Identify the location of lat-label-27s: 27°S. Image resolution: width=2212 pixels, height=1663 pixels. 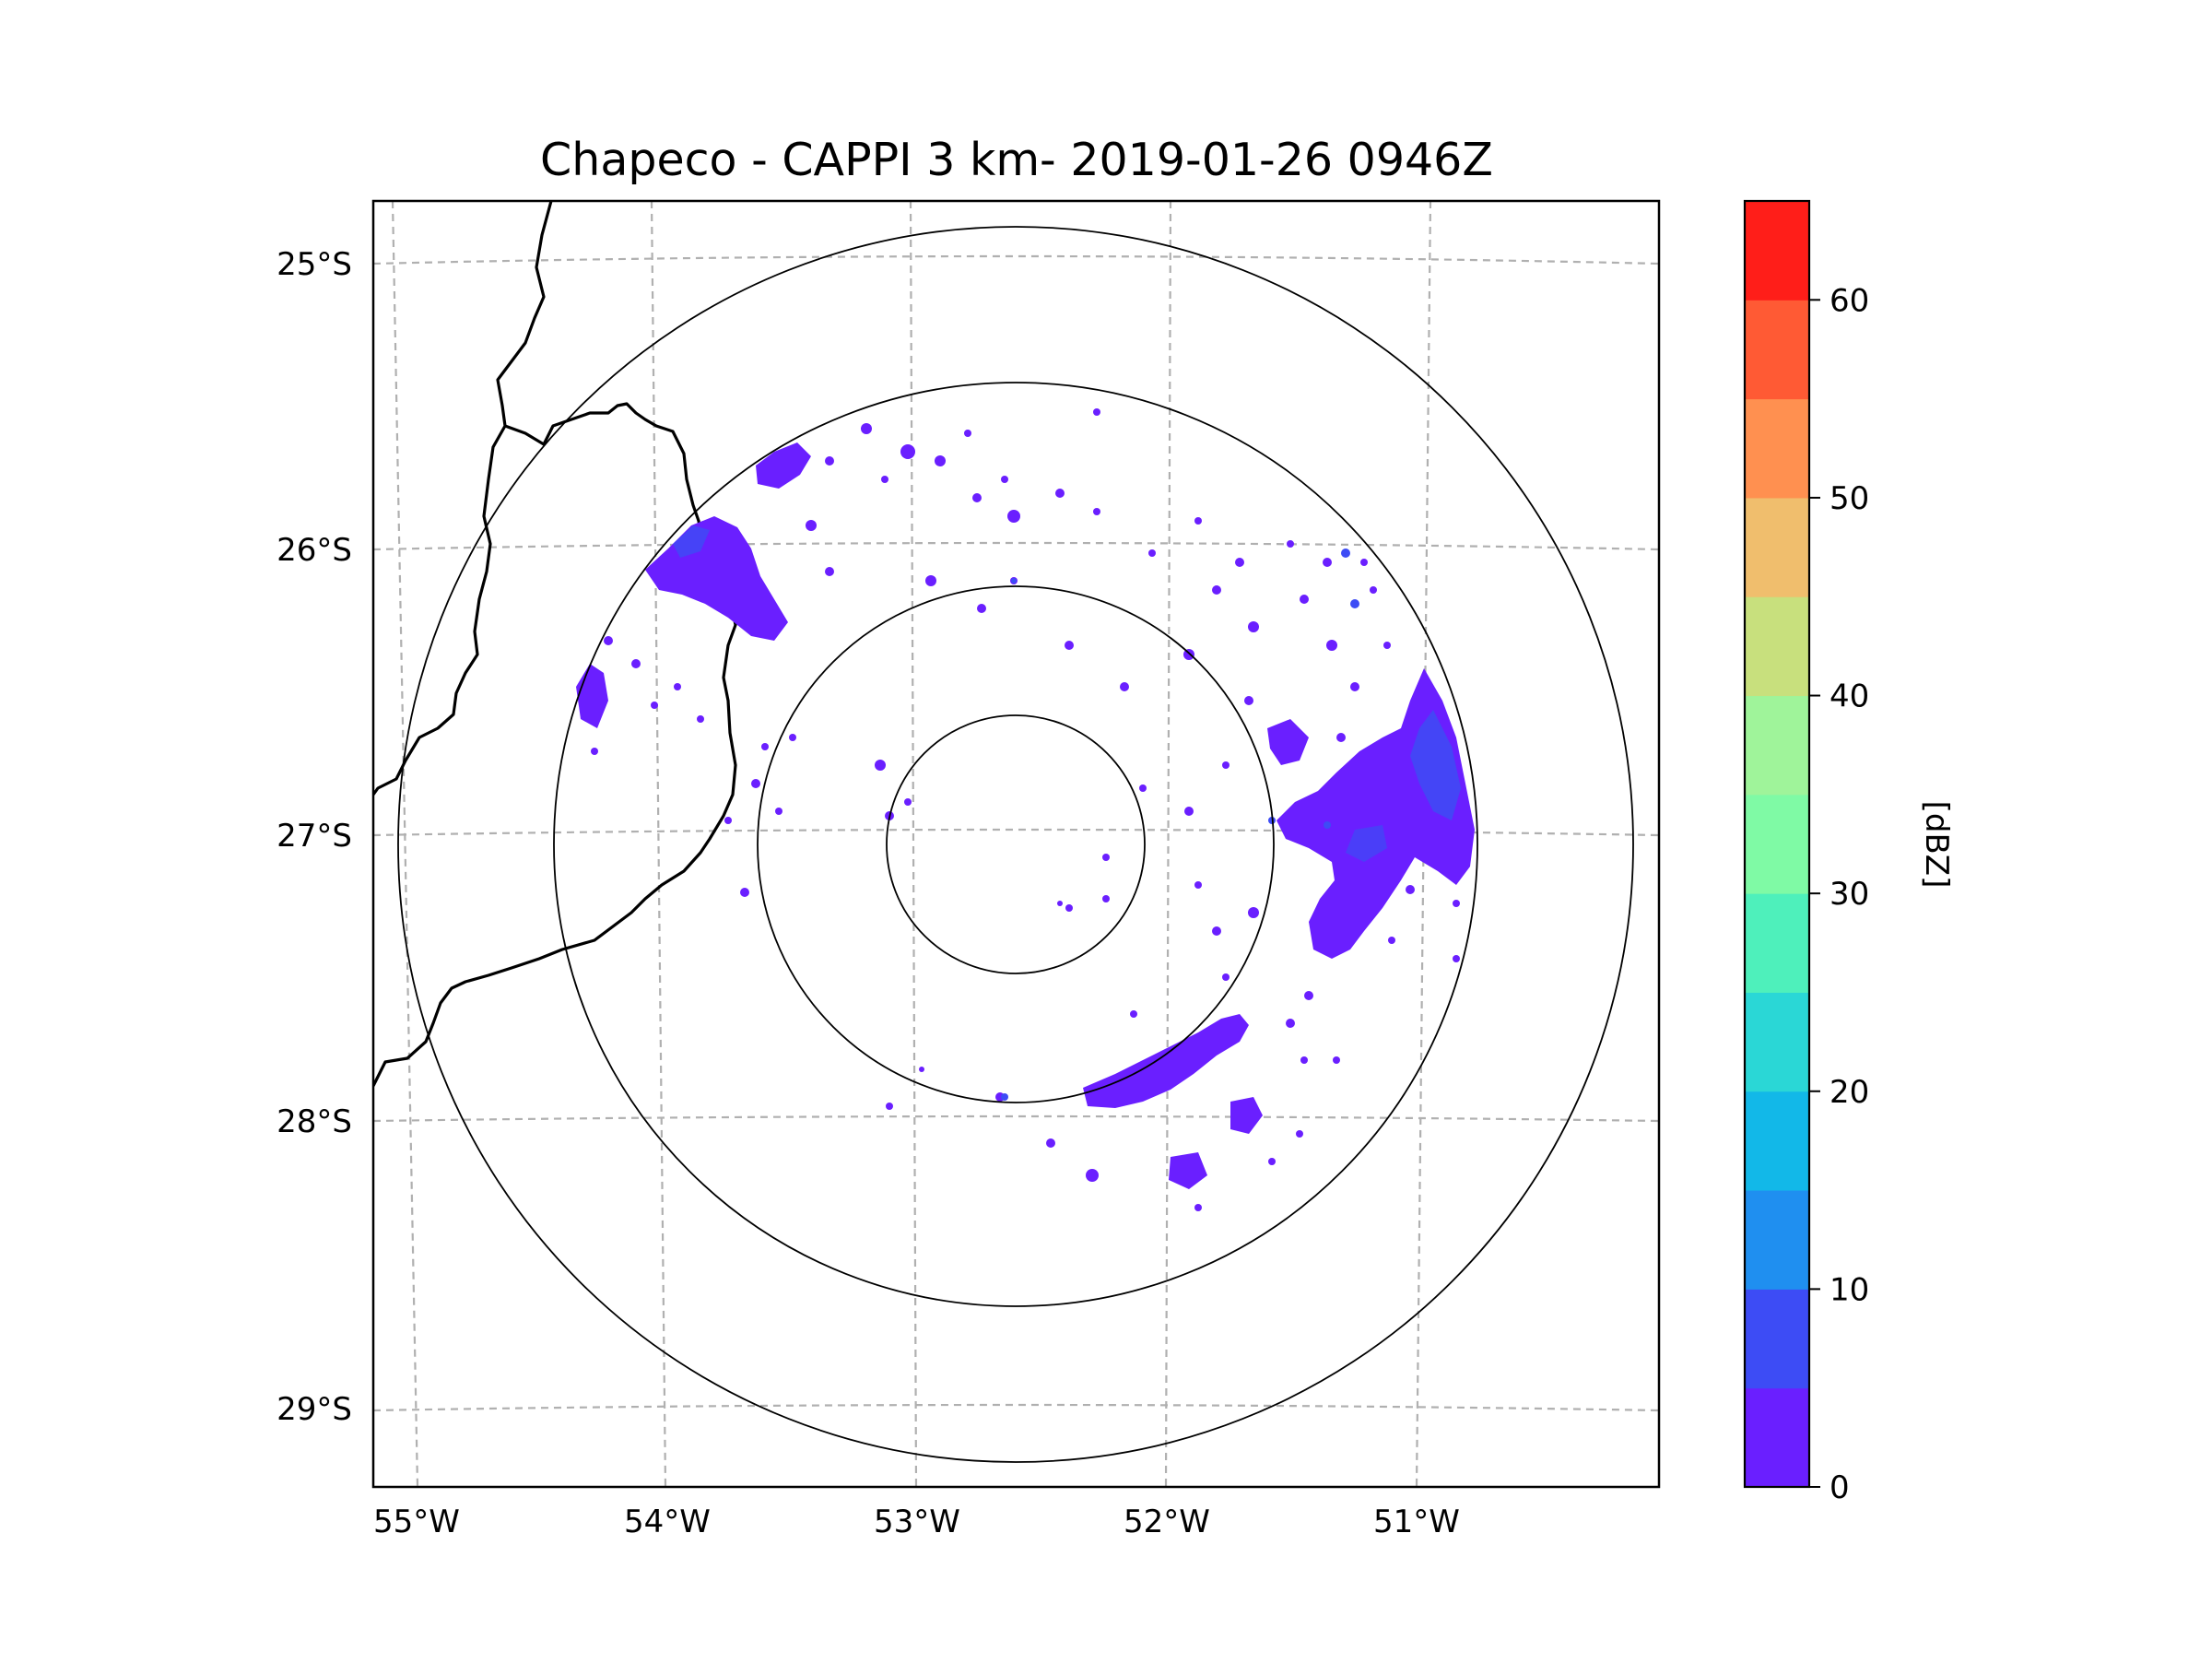
(314, 836).